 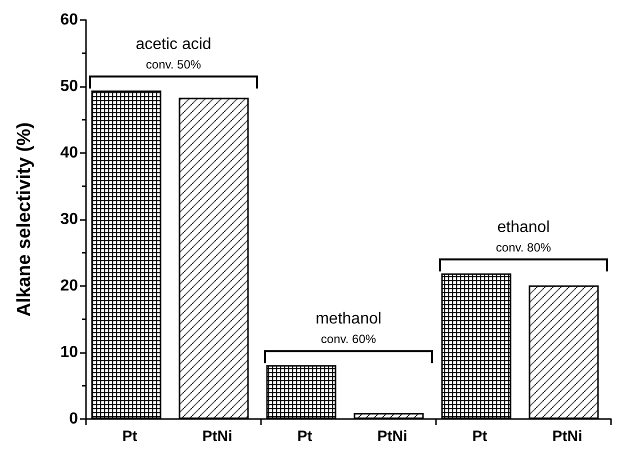 I want to click on annotation: conv. 50%, so click(x=174, y=64).